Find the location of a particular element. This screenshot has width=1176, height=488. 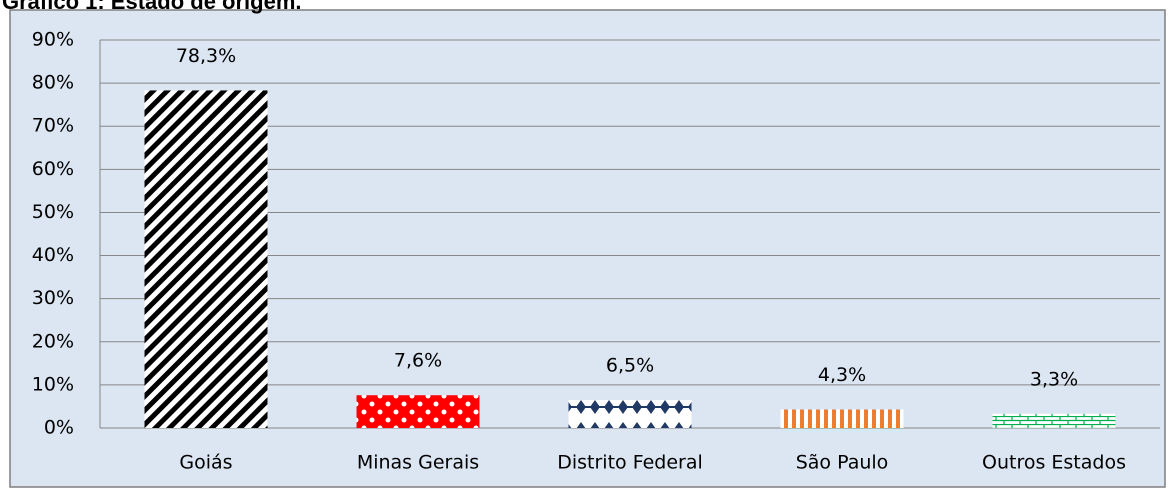

y-tick-label: 80% is located at coordinates (53, 83).